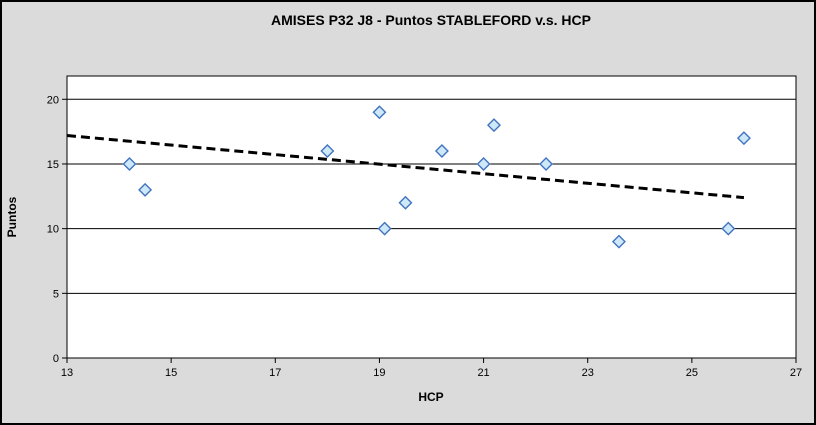 The image size is (816, 425). I want to click on x-tick-label-13: 13, so click(67, 373).